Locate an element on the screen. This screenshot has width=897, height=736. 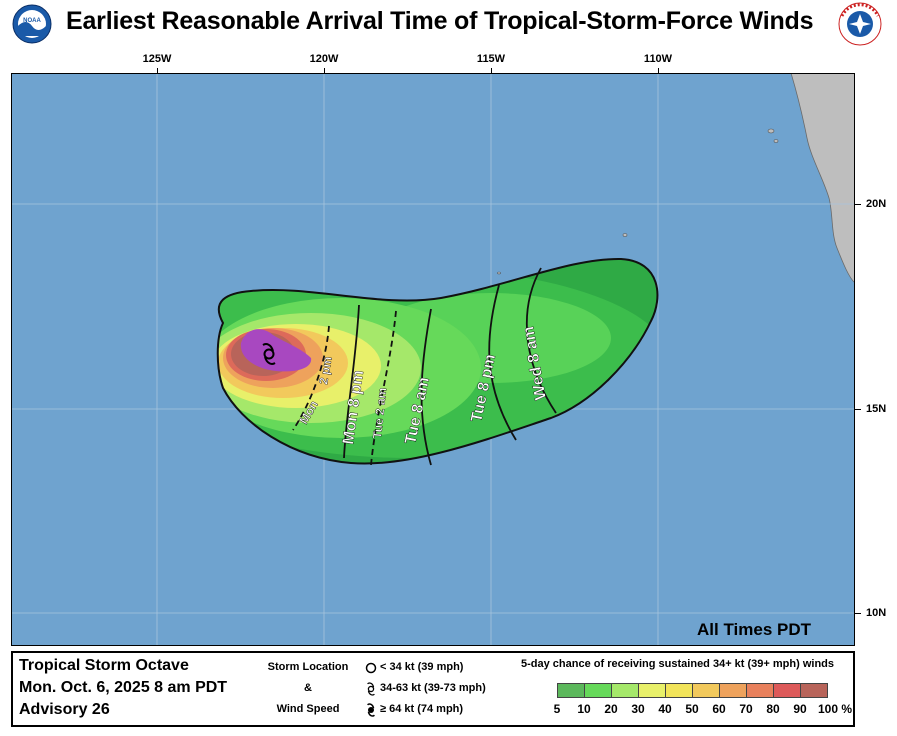
probability-label: 40 is located at coordinates (665, 709).